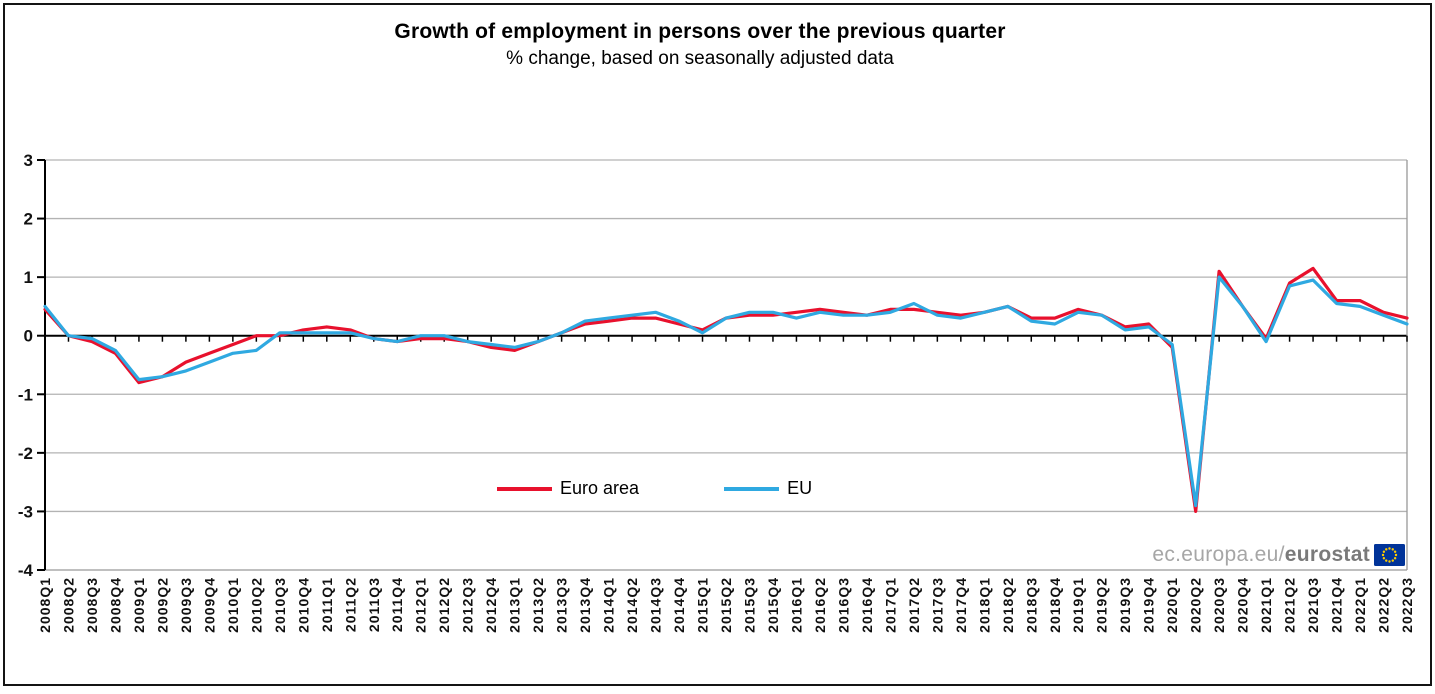  What do you see at coordinates (303, 605) in the screenshot?
I see `x-axis-label: 2010Q4` at bounding box center [303, 605].